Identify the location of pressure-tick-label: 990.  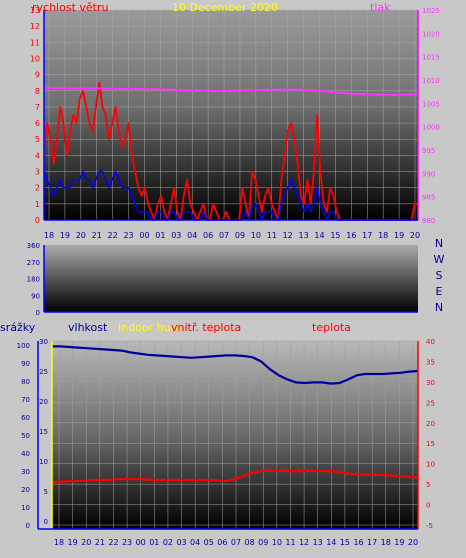
(428, 174).